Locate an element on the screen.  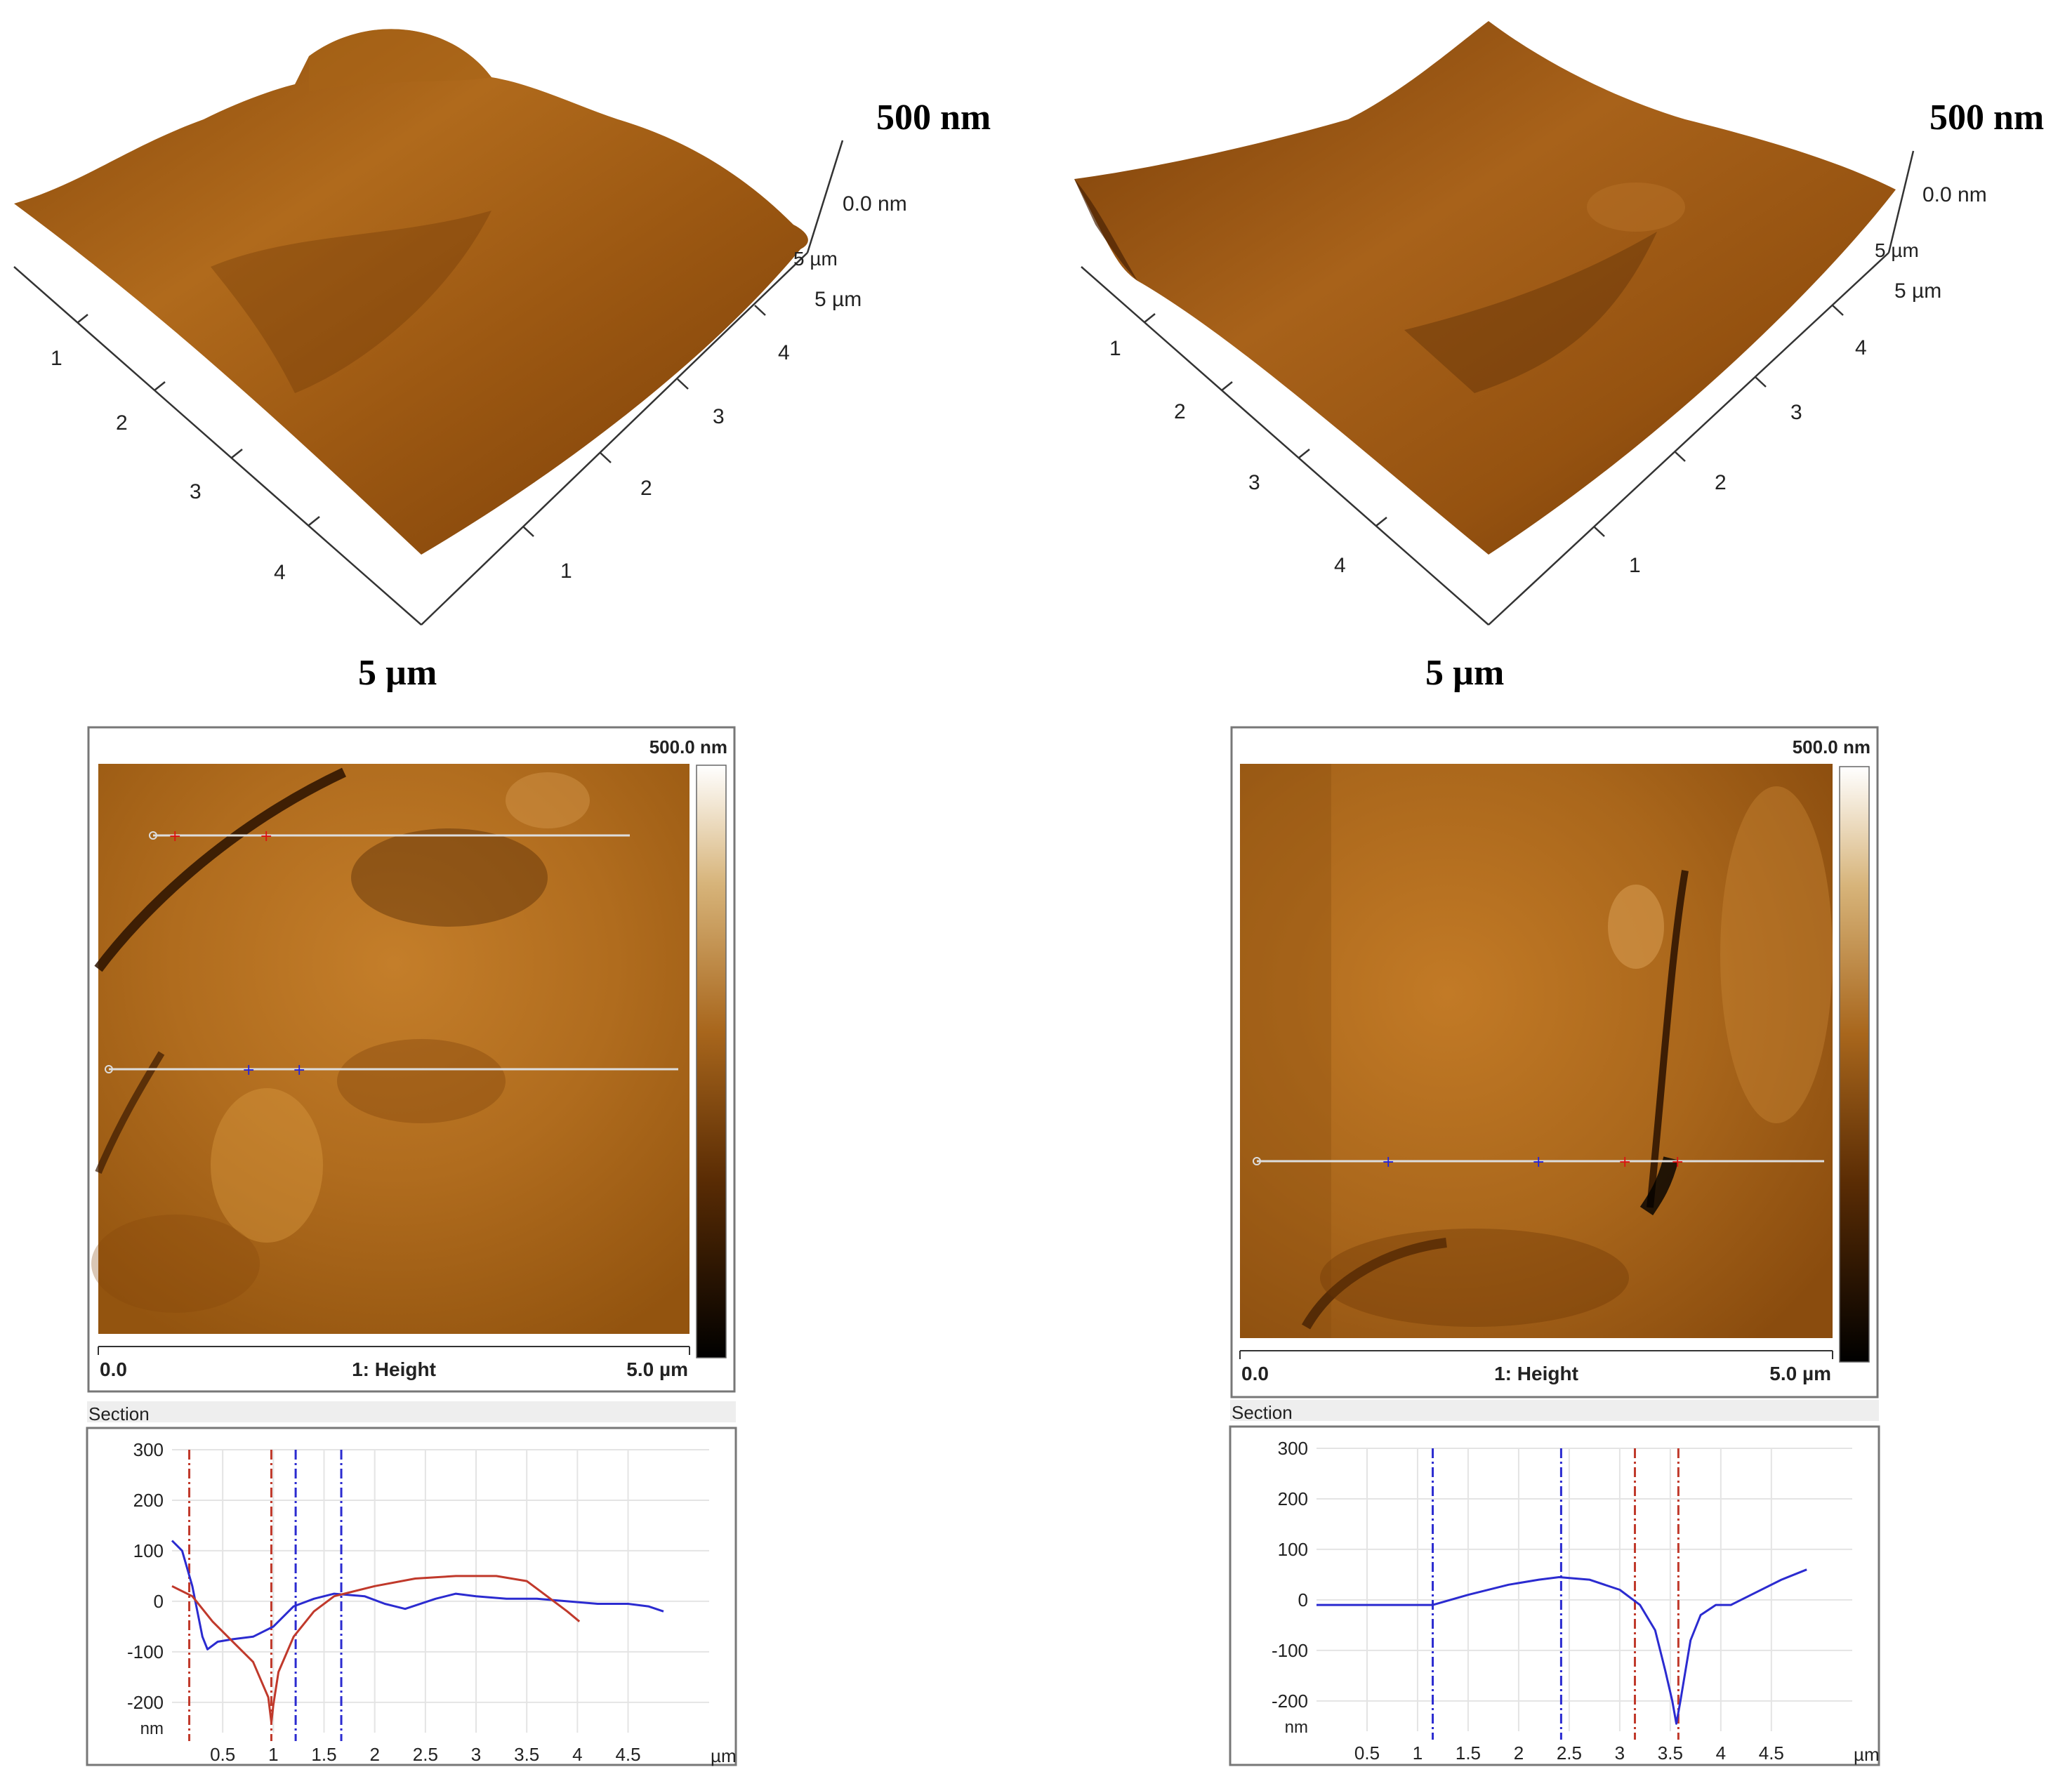
surface-left is located at coordinates (411, 292).